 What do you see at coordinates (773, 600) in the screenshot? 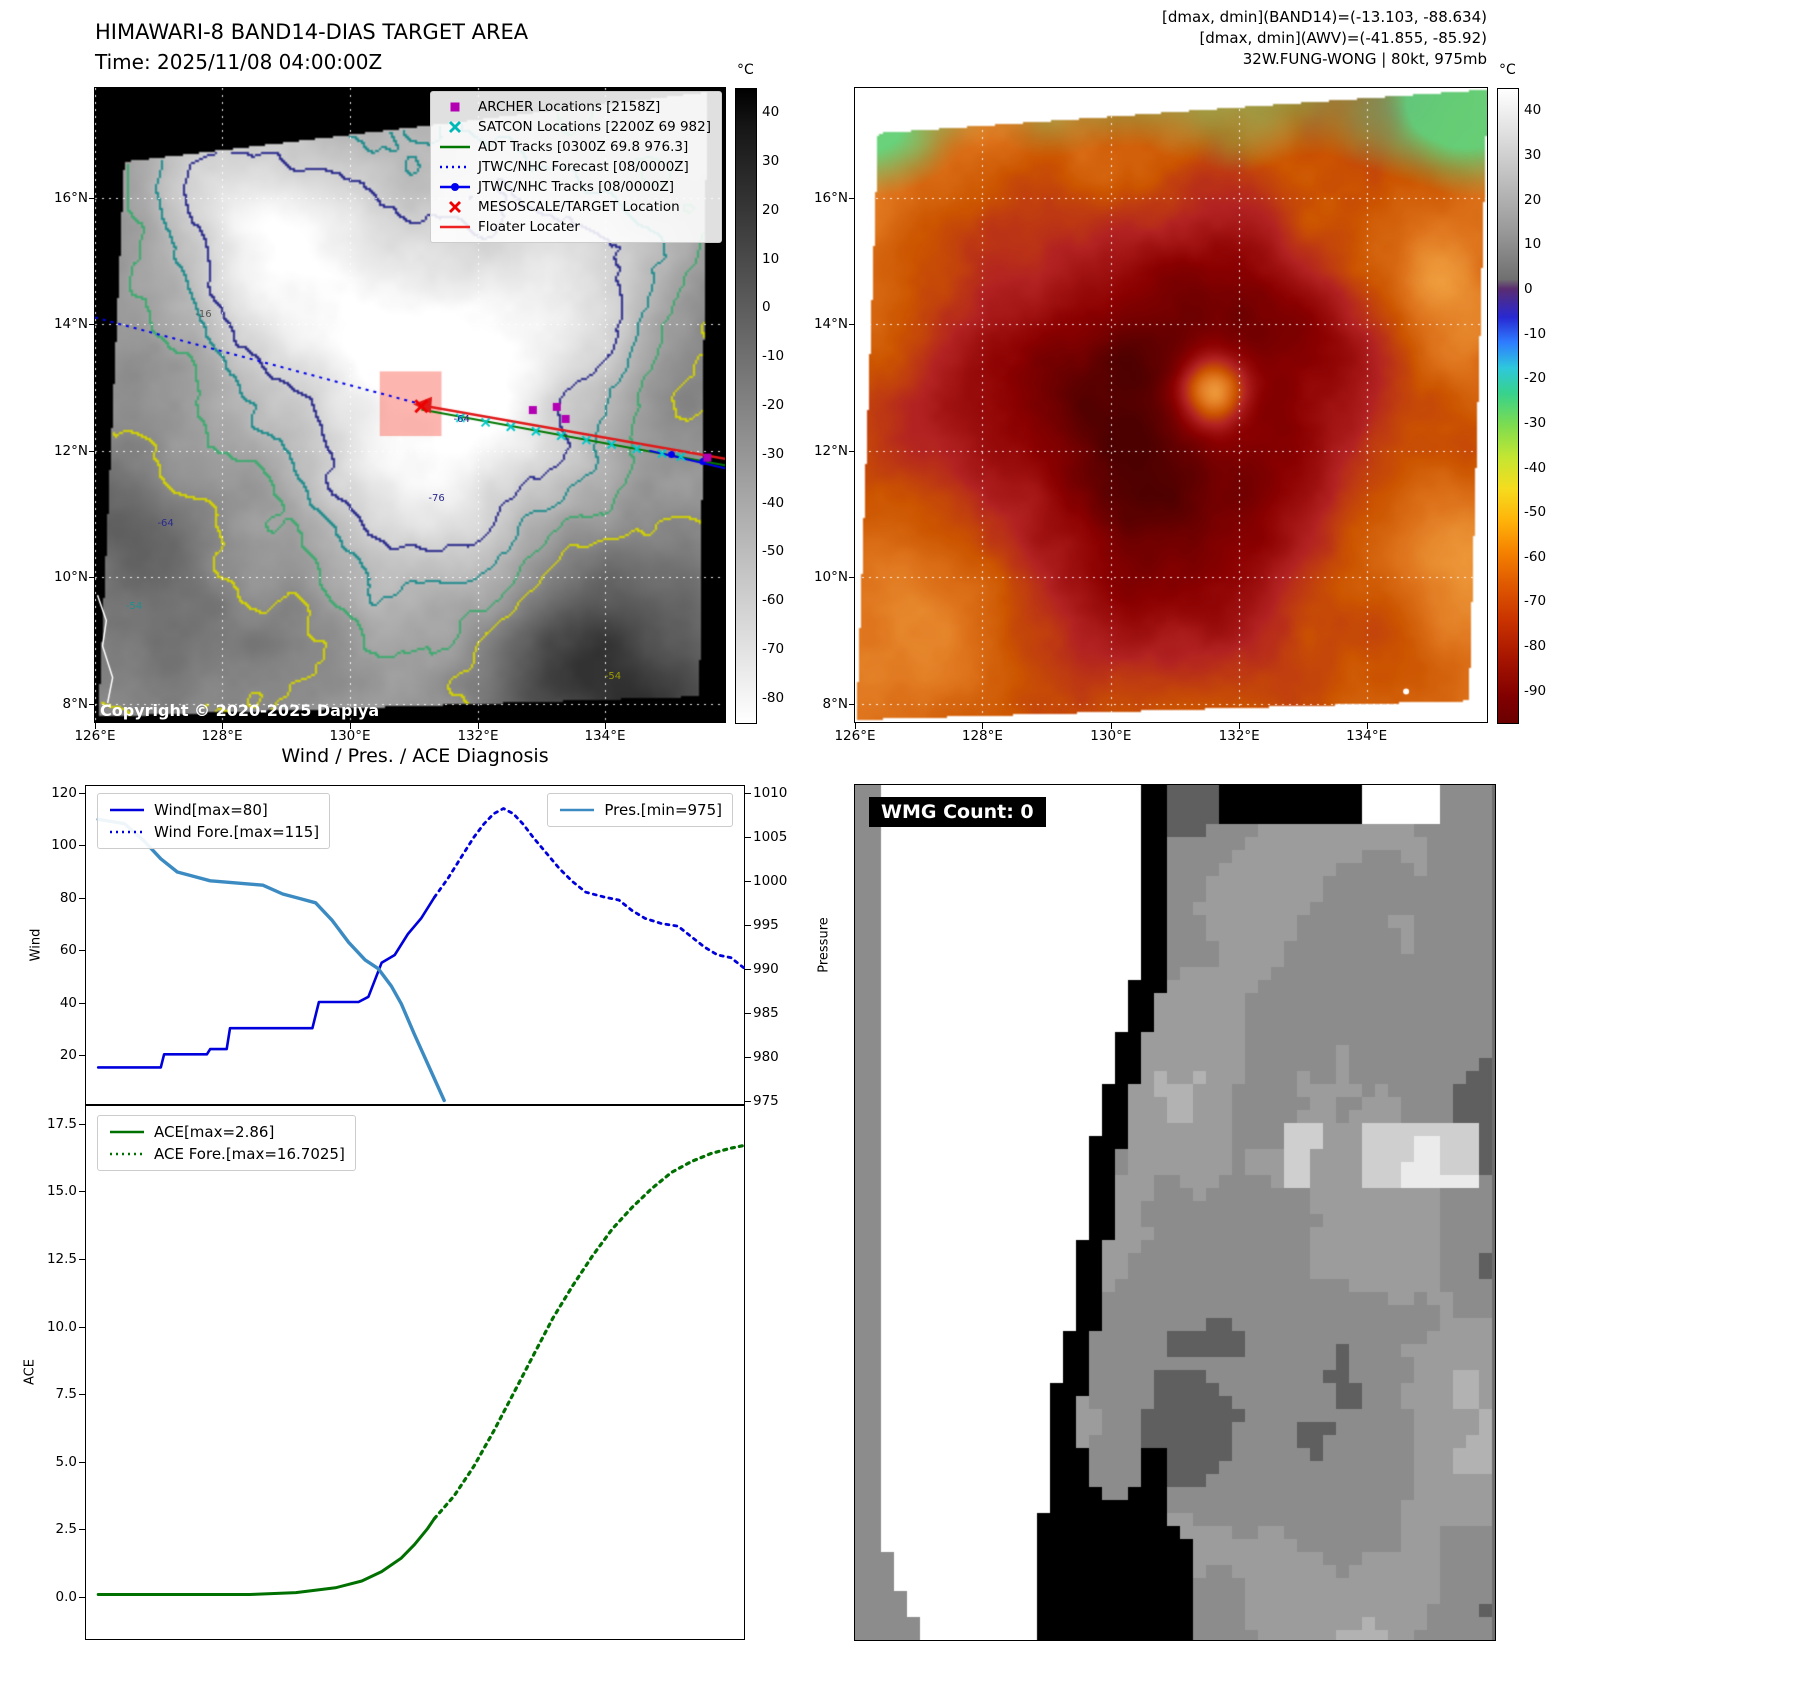
I see `tick-label: -60` at bounding box center [773, 600].